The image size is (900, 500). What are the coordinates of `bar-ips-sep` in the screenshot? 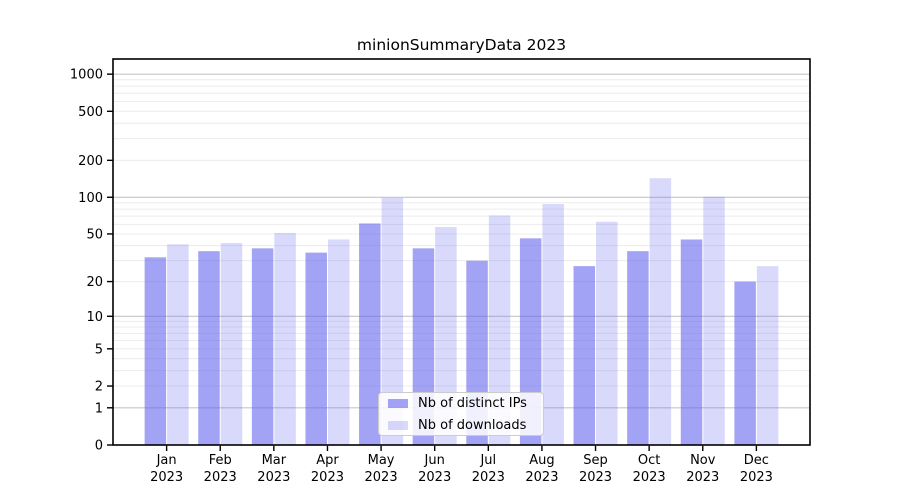 It's located at (584, 355).